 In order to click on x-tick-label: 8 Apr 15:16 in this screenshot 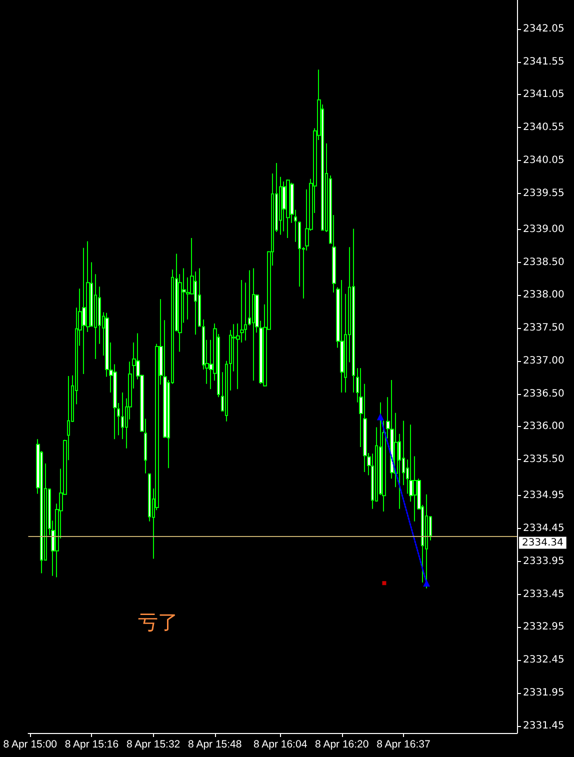, I will do `click(91, 744)`.